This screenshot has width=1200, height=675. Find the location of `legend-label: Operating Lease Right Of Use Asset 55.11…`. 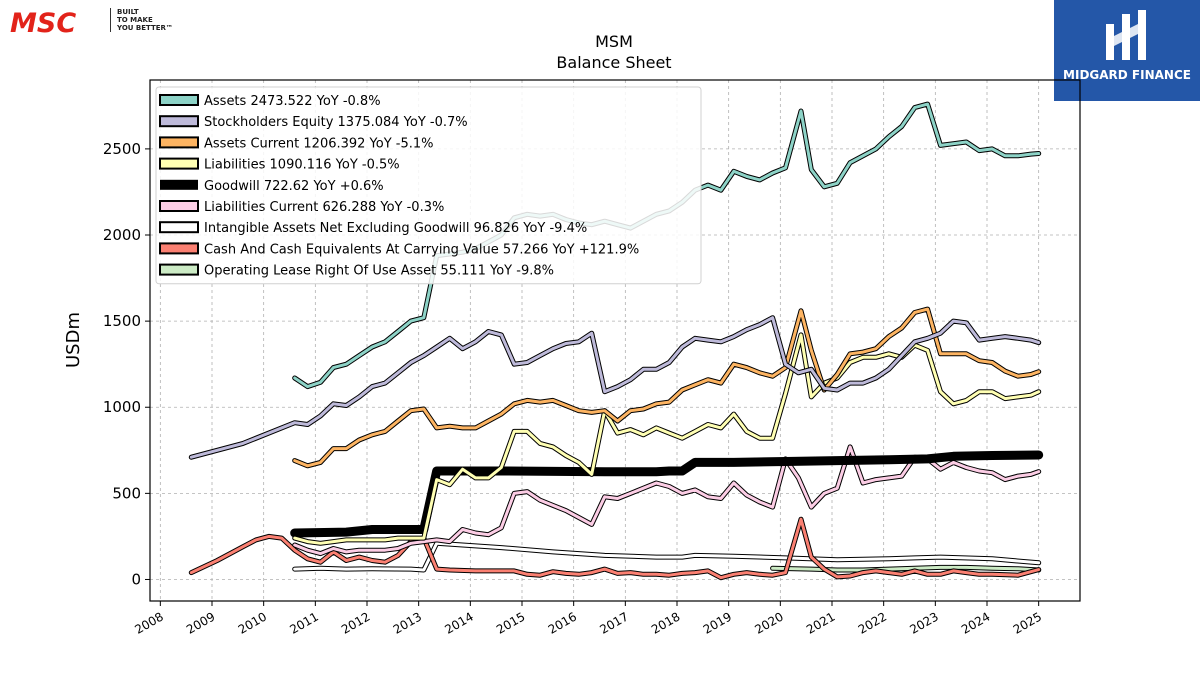

legend-label: Operating Lease Right Of Use Asset 55.11… is located at coordinates (379, 271).